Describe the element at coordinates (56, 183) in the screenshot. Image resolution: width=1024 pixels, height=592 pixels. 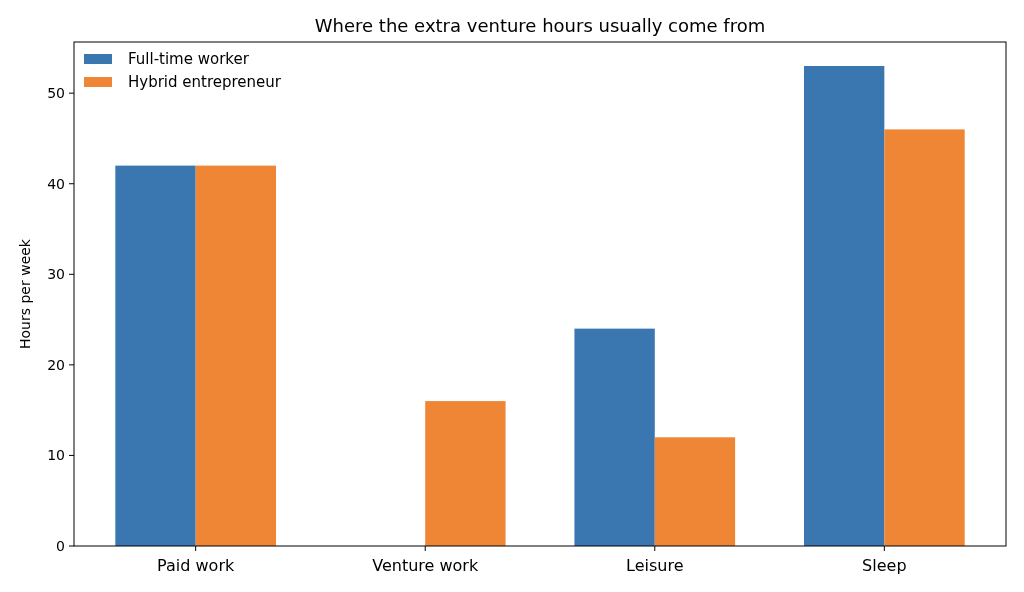
I see `y-tick-label: 40` at that location.